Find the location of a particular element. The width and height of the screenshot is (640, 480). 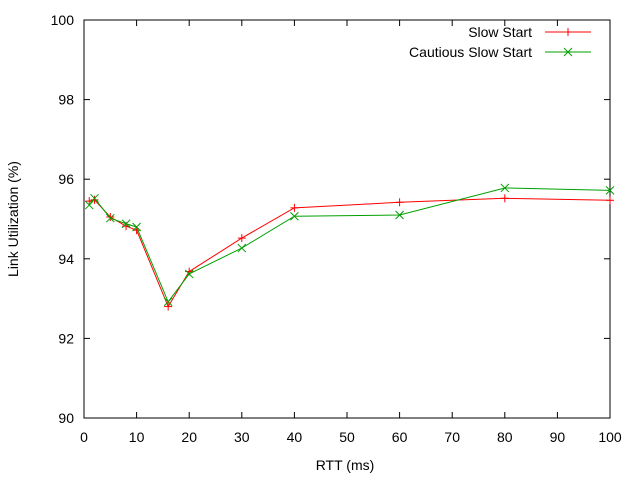

y-tick-label: 98 is located at coordinates (66, 100).